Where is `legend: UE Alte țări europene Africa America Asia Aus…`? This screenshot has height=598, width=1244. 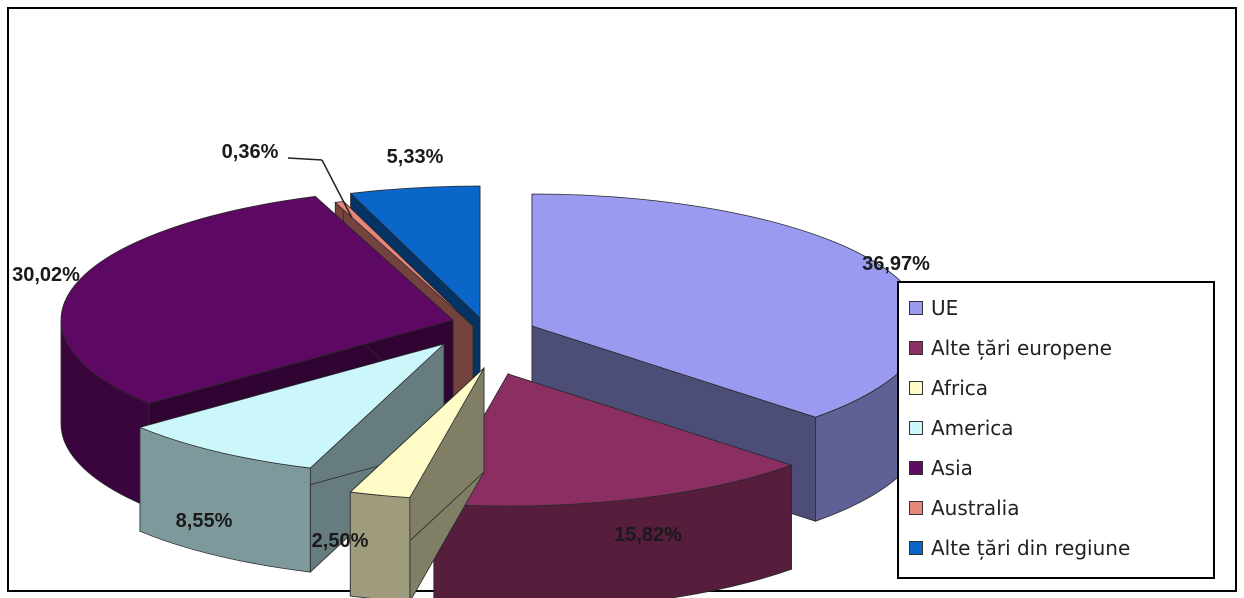
legend: UE Alte țări europene Africa America Asia Aus… is located at coordinates (1056, 430).